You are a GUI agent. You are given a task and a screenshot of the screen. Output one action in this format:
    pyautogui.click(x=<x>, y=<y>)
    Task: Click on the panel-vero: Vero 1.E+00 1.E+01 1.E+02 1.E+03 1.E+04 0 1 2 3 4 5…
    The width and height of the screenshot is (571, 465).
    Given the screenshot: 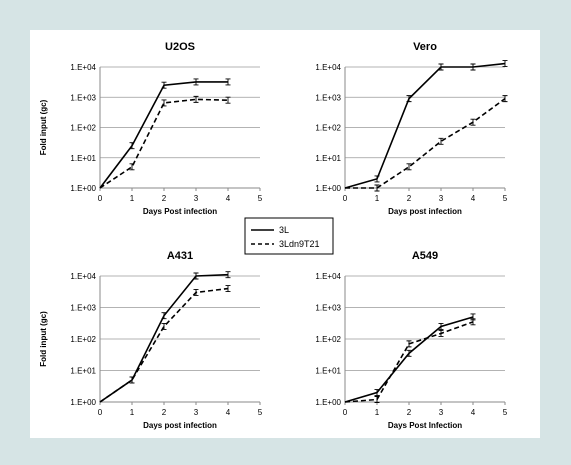 What is the action you would take?
    pyautogui.click(x=411, y=128)
    